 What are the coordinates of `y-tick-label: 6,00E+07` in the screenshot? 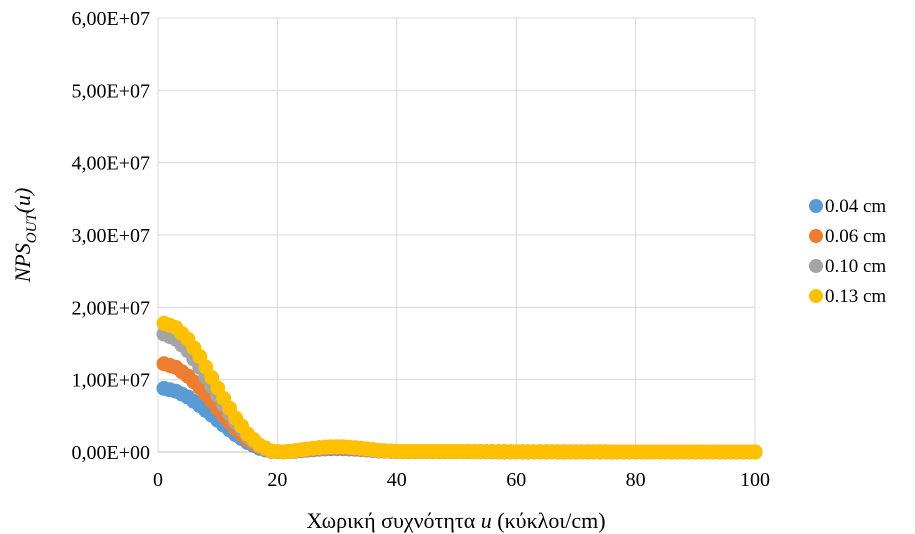 It's located at (111, 19).